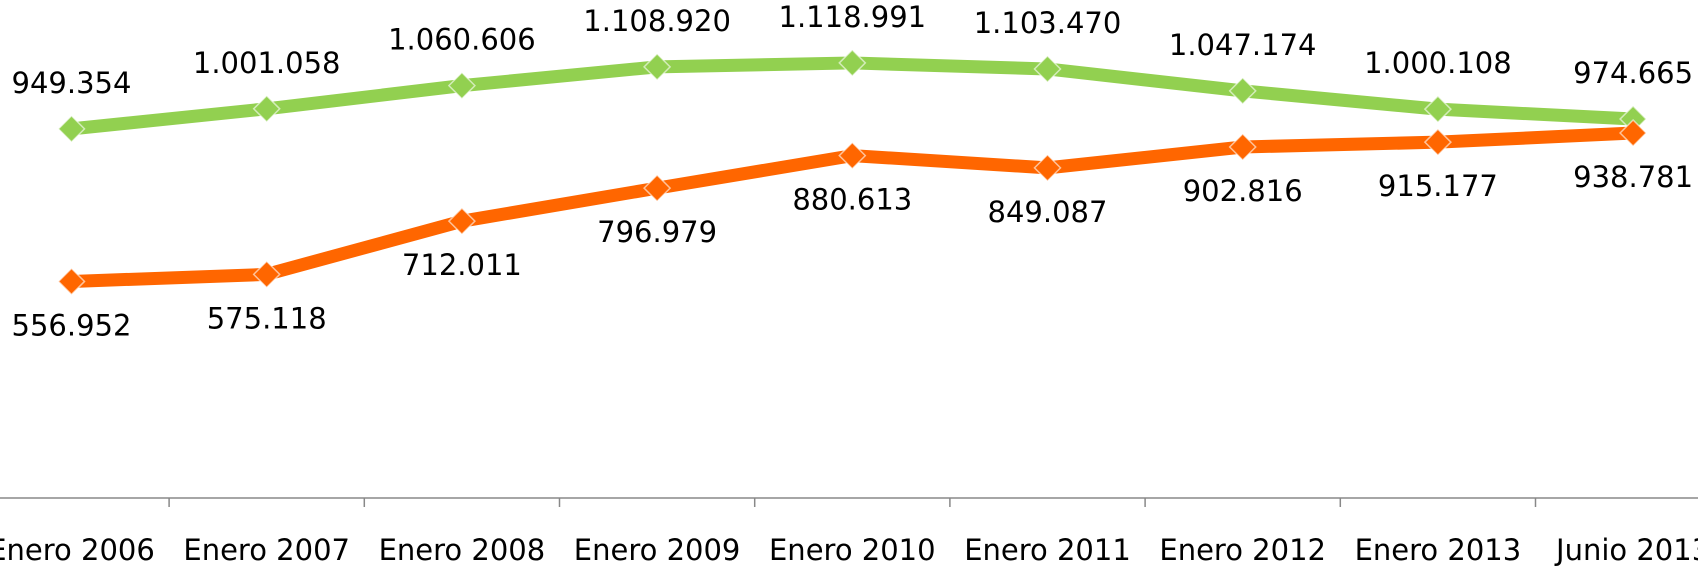  Describe the element at coordinates (72, 325) in the screenshot. I see `data-label: 556.952` at that location.